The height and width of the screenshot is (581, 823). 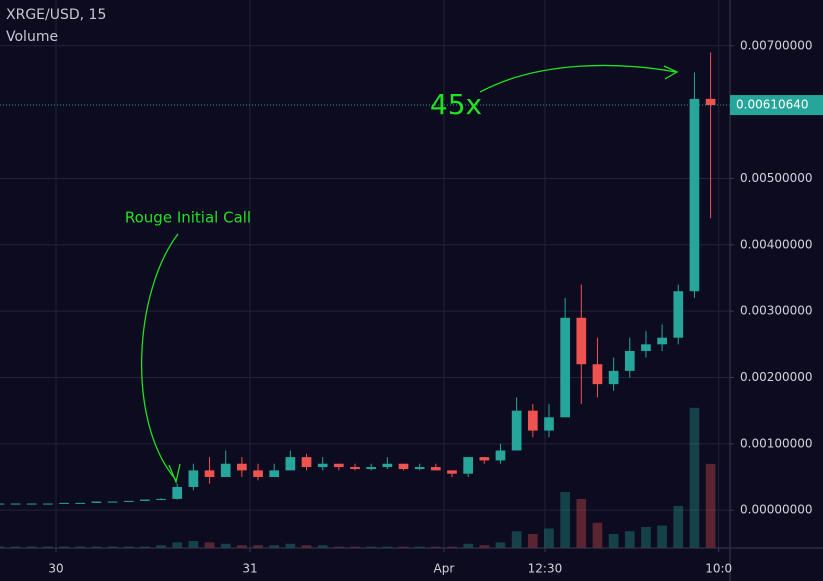 What do you see at coordinates (545, 569) in the screenshot?
I see `x-tick-label: 12:30` at bounding box center [545, 569].